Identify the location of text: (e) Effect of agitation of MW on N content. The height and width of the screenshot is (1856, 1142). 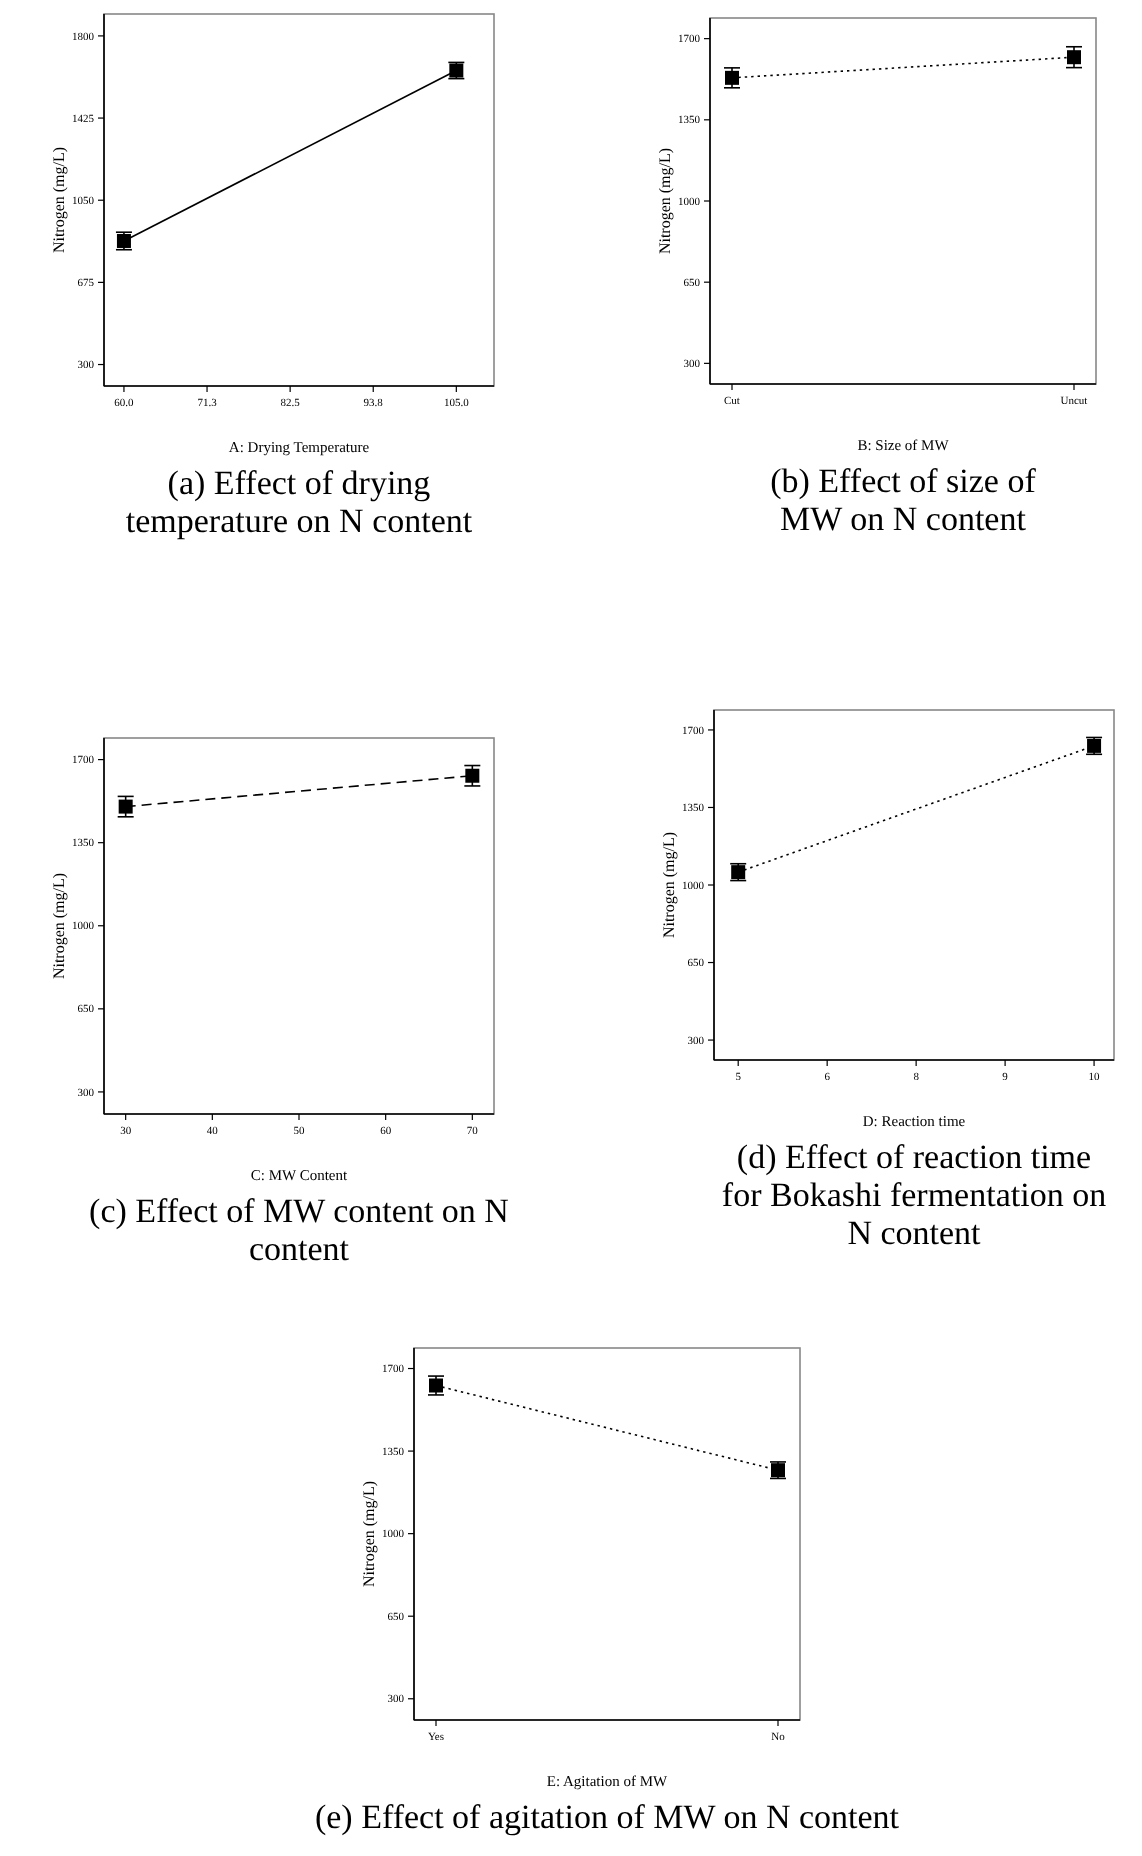
(607, 1817).